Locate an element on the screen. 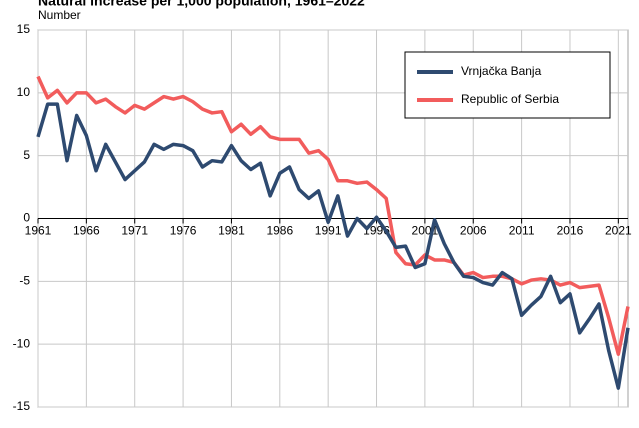 The height and width of the screenshot is (428, 639). x-tick-label: 1966 is located at coordinates (86, 231).